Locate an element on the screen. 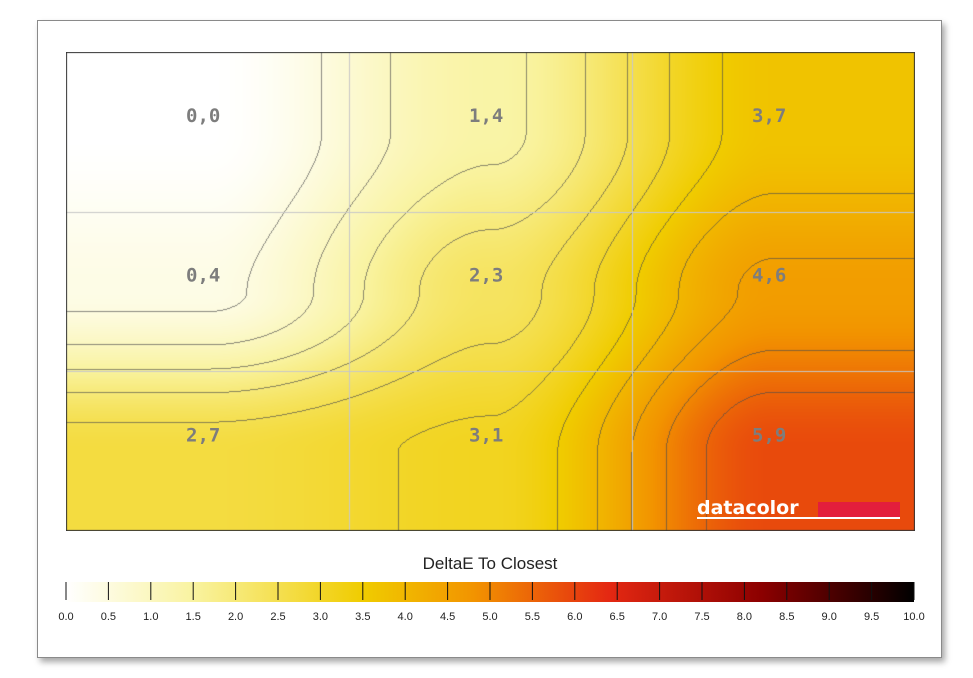 The image size is (973, 678). legend-tick-label-17: 8.5 is located at coordinates (786, 617).